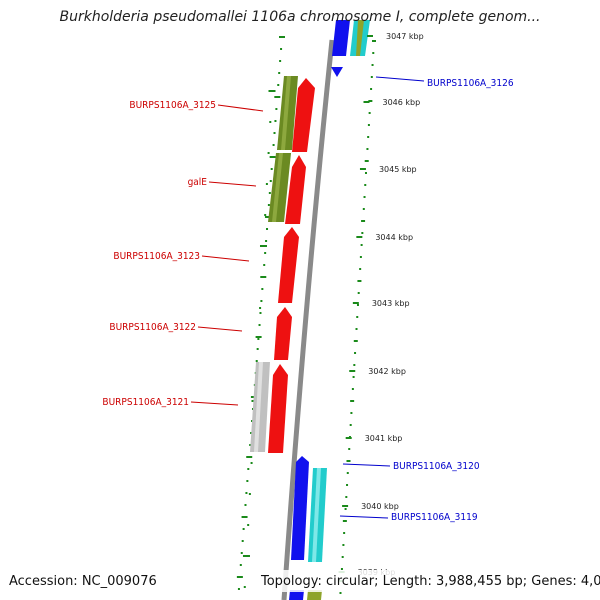 The image size is (600, 600). What do you see at coordinates (384, 438) in the screenshot?
I see `tick-label: 3041 kbp` at bounding box center [384, 438].